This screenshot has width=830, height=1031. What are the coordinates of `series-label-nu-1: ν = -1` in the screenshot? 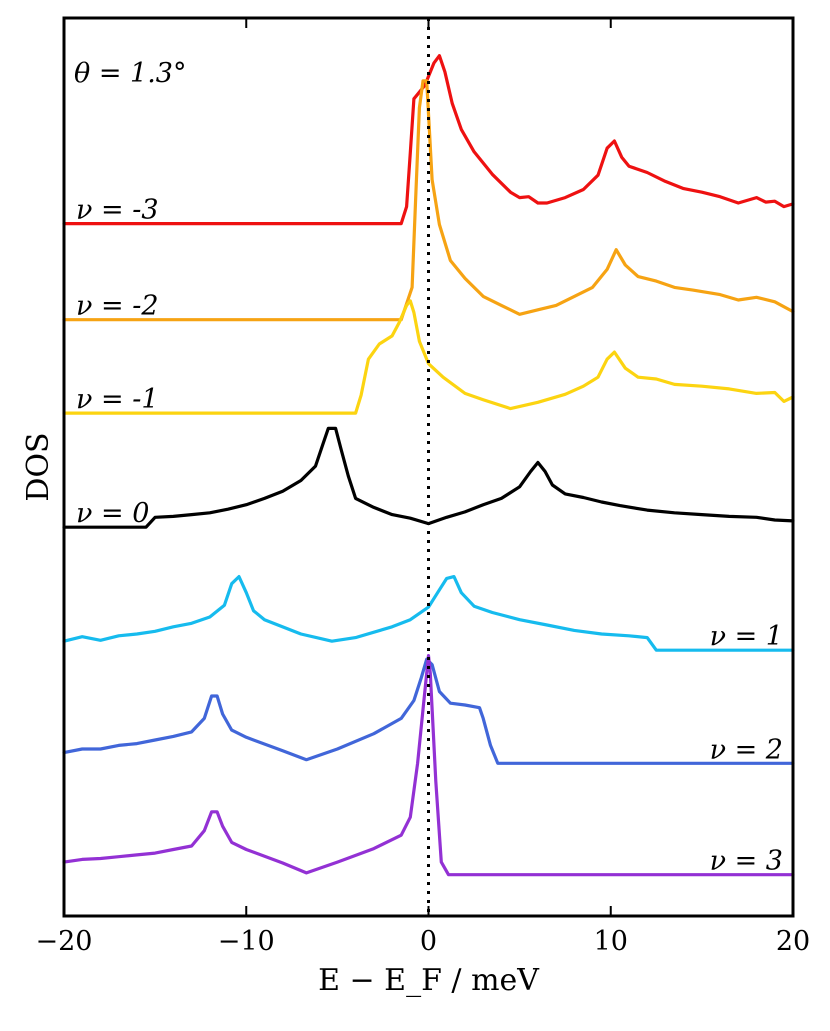 It's located at (117, 399).